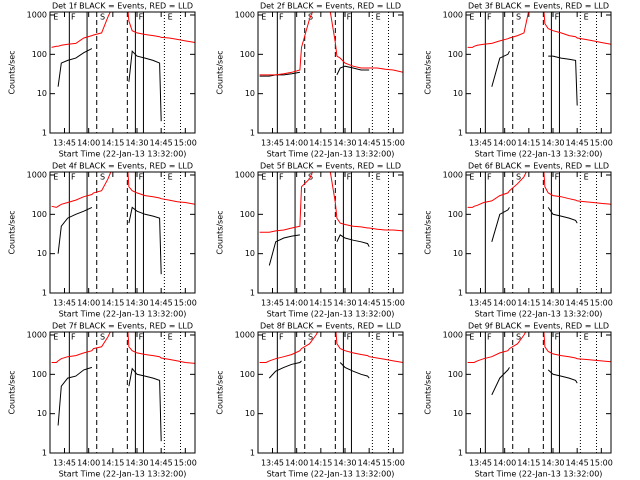 The image size is (640, 480). Describe the element at coordinates (538, 6) in the screenshot. I see `chart-title: Det 3f BLACK = Events, RED = LLD` at that location.